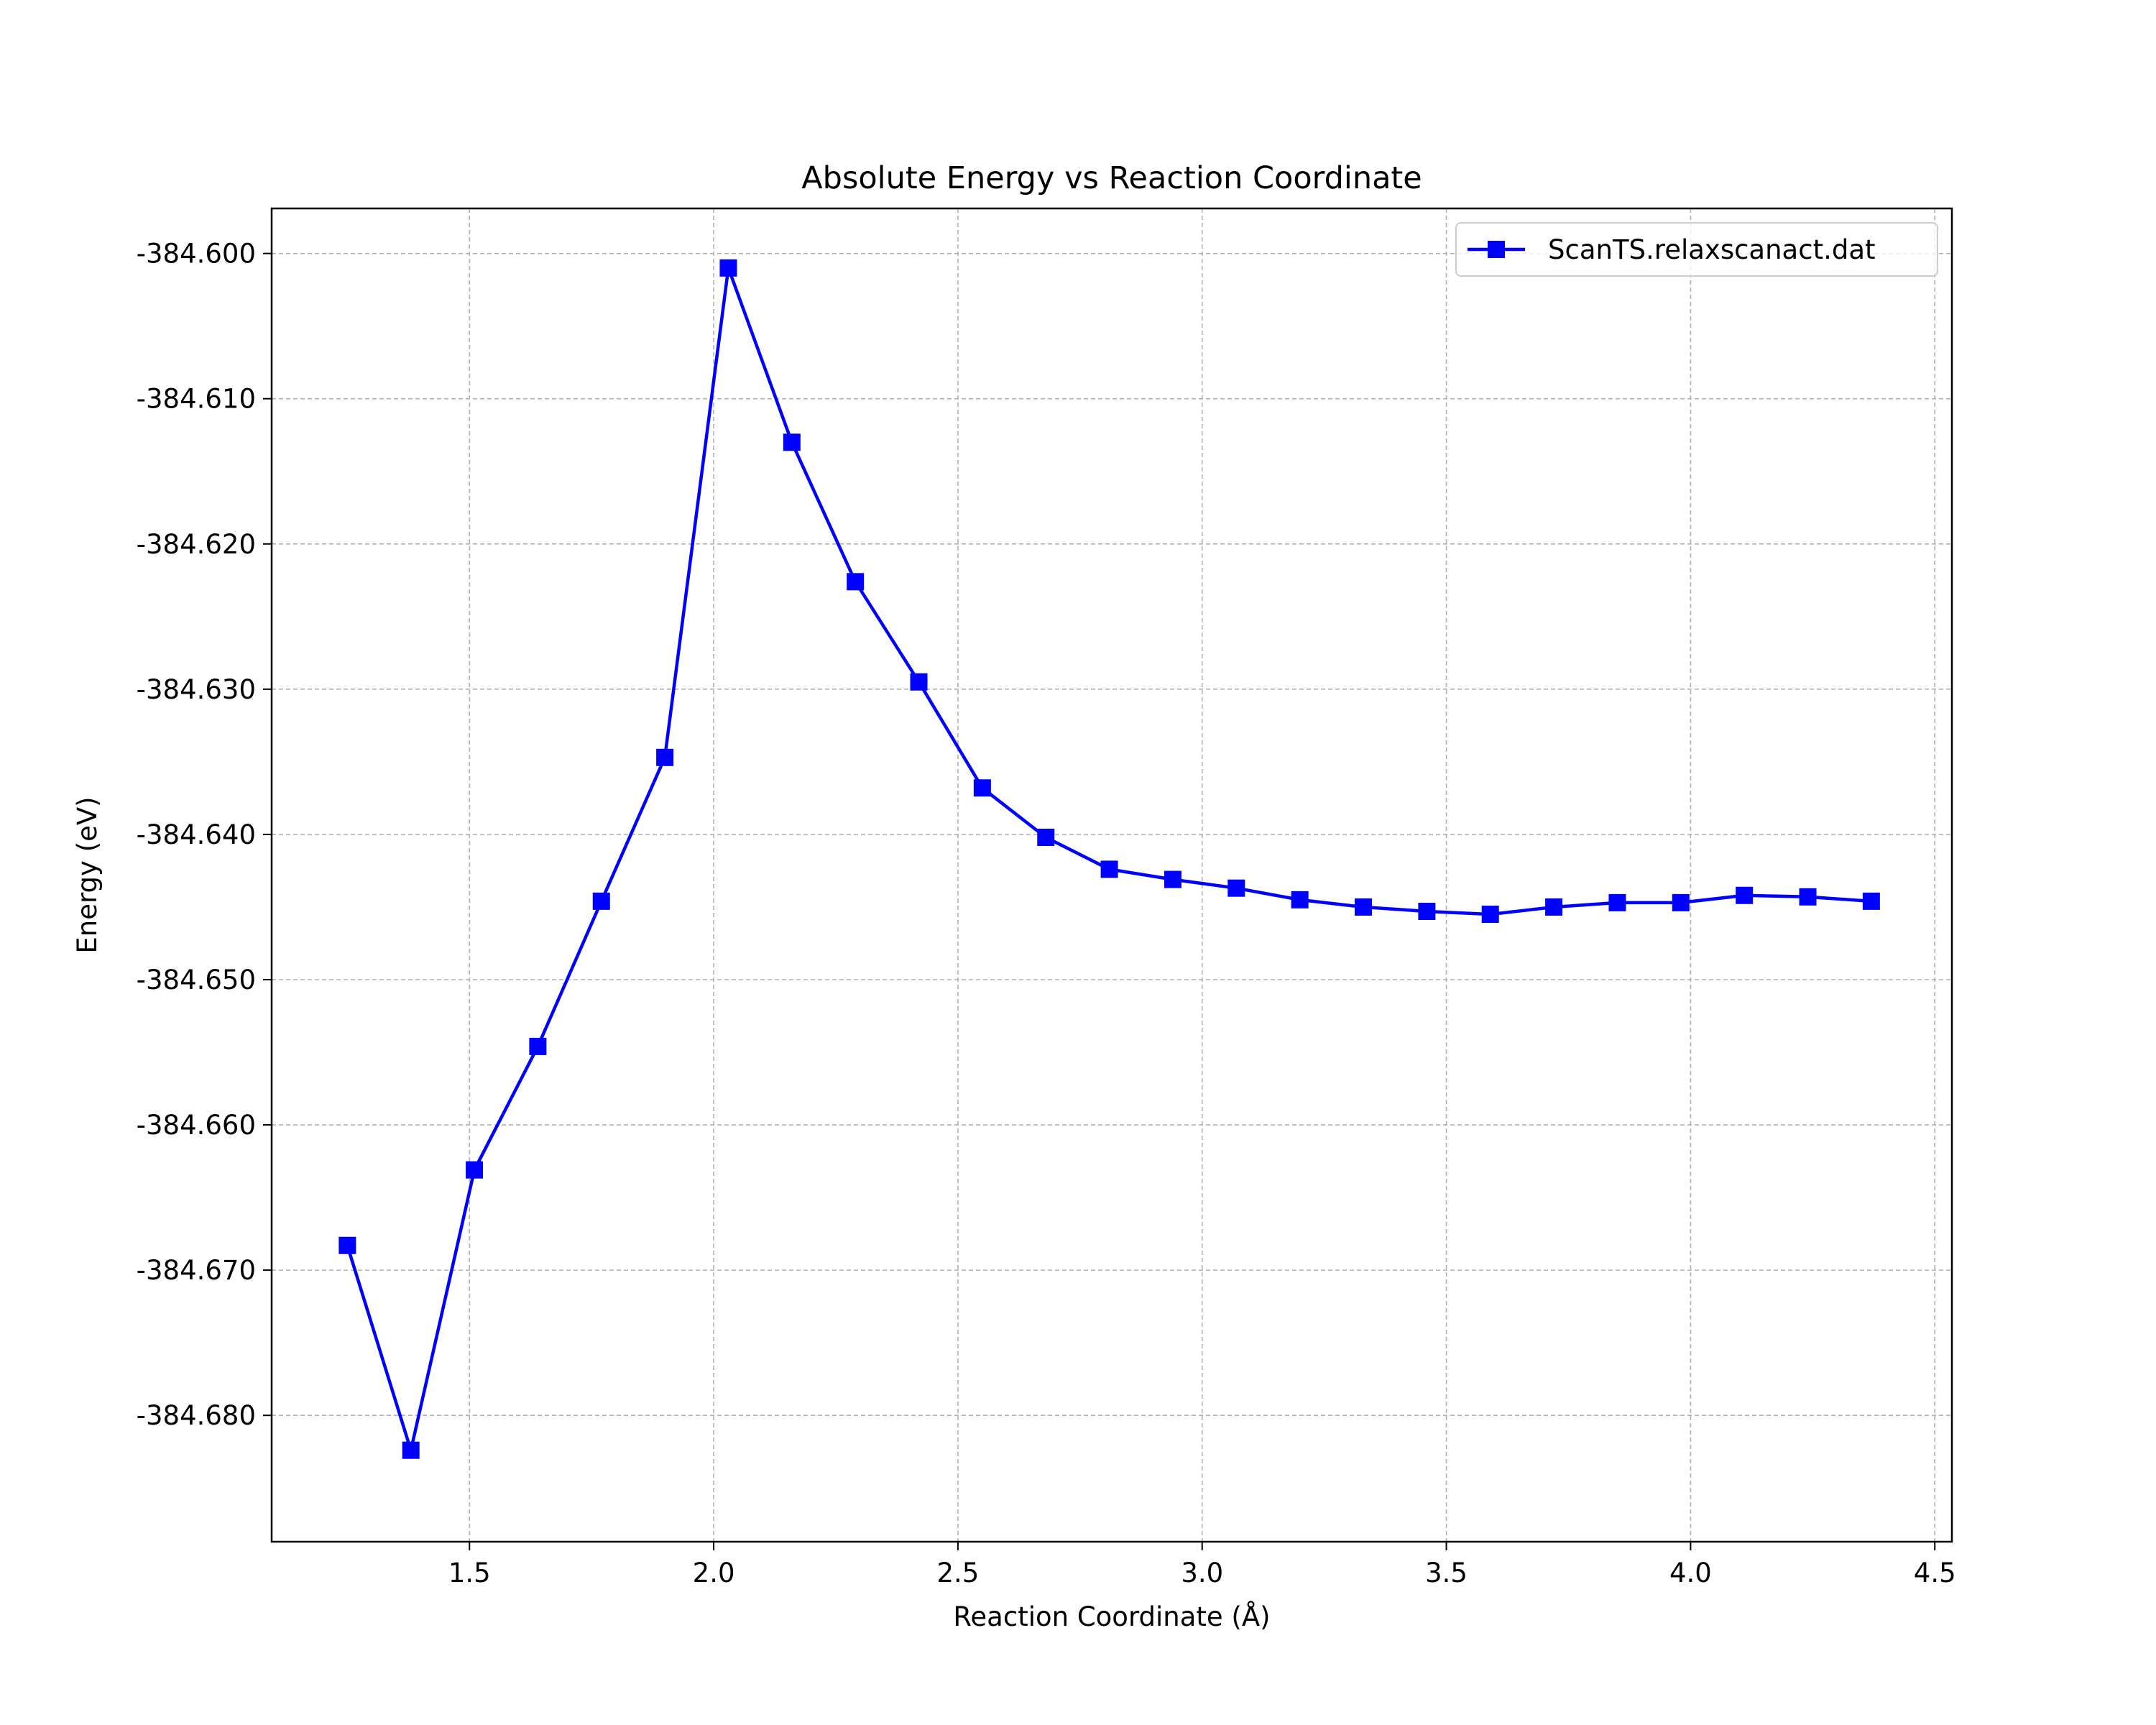 The image size is (2156, 1725). Describe the element at coordinates (1497, 249) in the screenshot. I see `legend-marker-swatch` at that location.